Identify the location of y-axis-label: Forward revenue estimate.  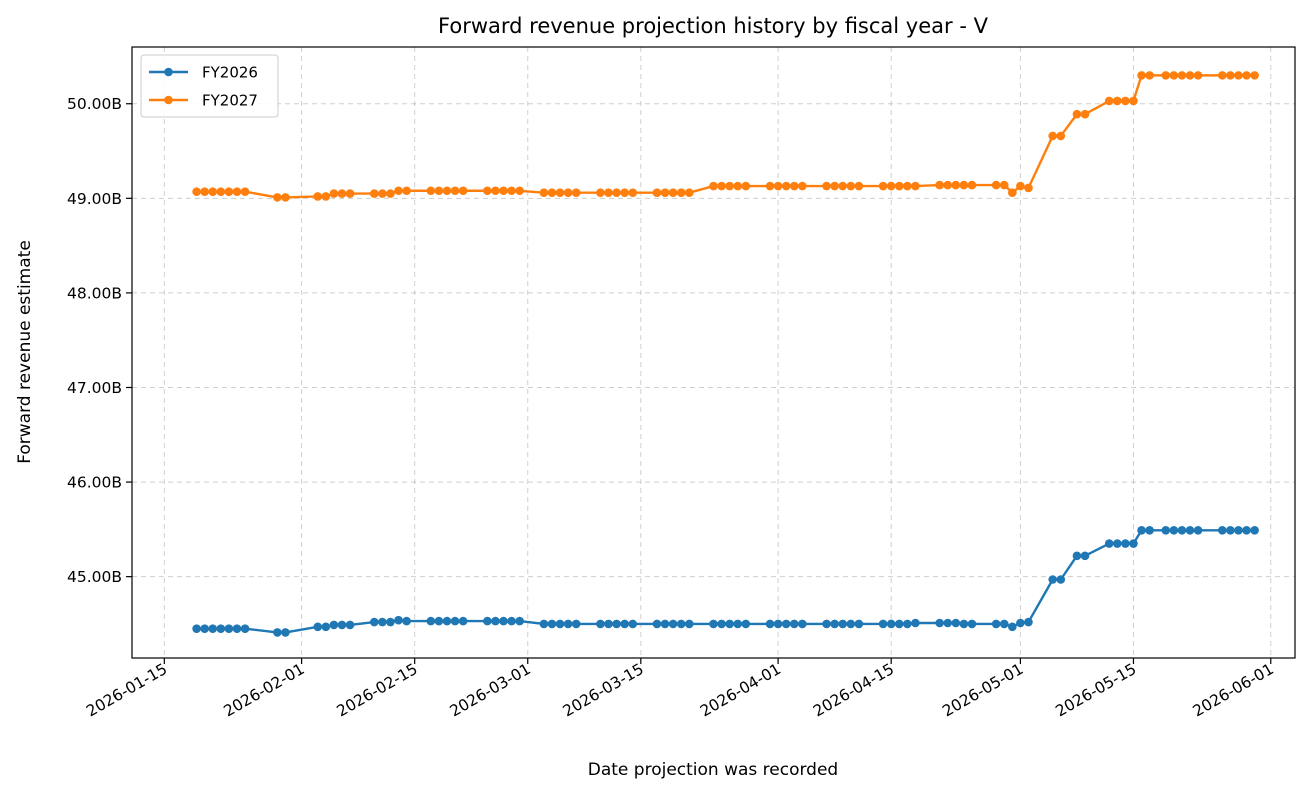
(25, 352).